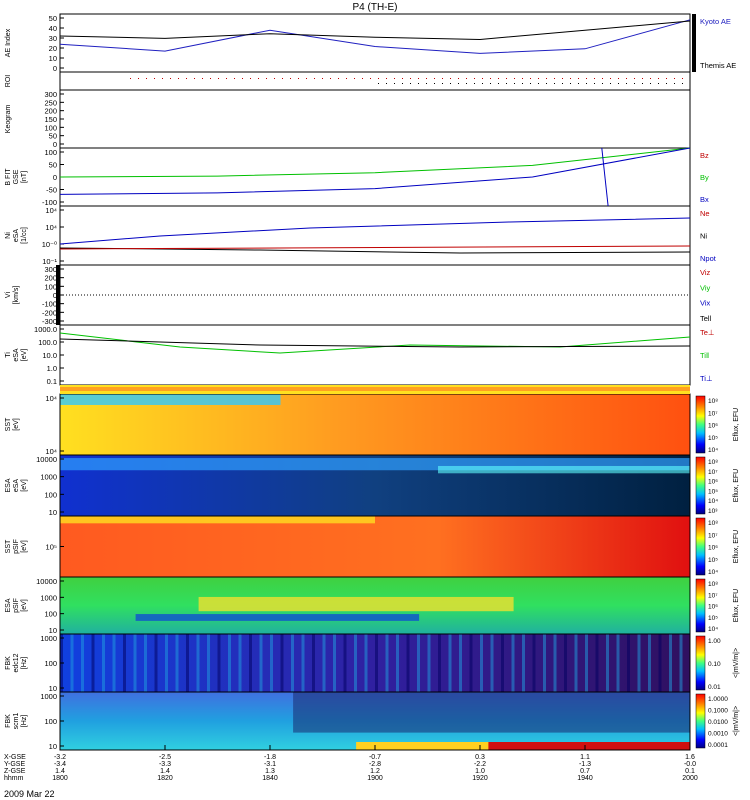  Describe the element at coordinates (715, 21) in the screenshot. I see `legend-entry: Kyoto AE` at that location.